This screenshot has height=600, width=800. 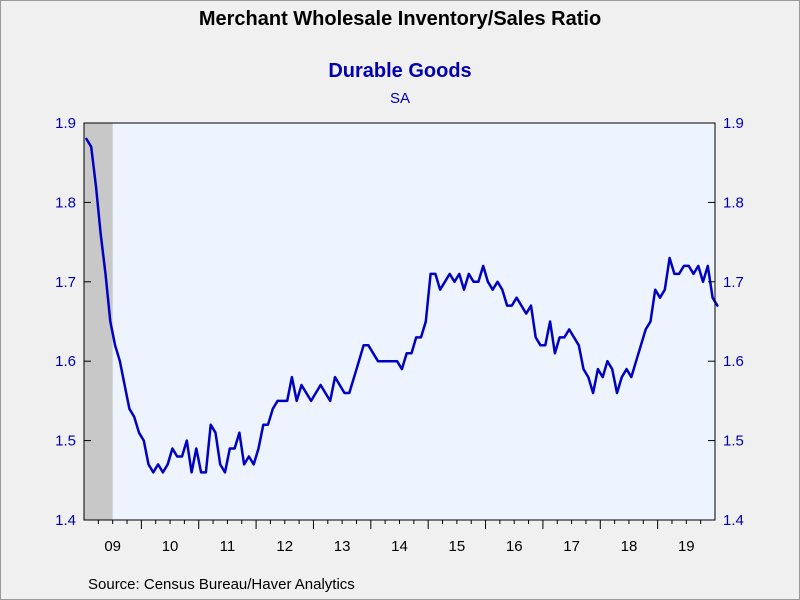 I want to click on seasonal-adjustment-note: SA, so click(x=399, y=98).